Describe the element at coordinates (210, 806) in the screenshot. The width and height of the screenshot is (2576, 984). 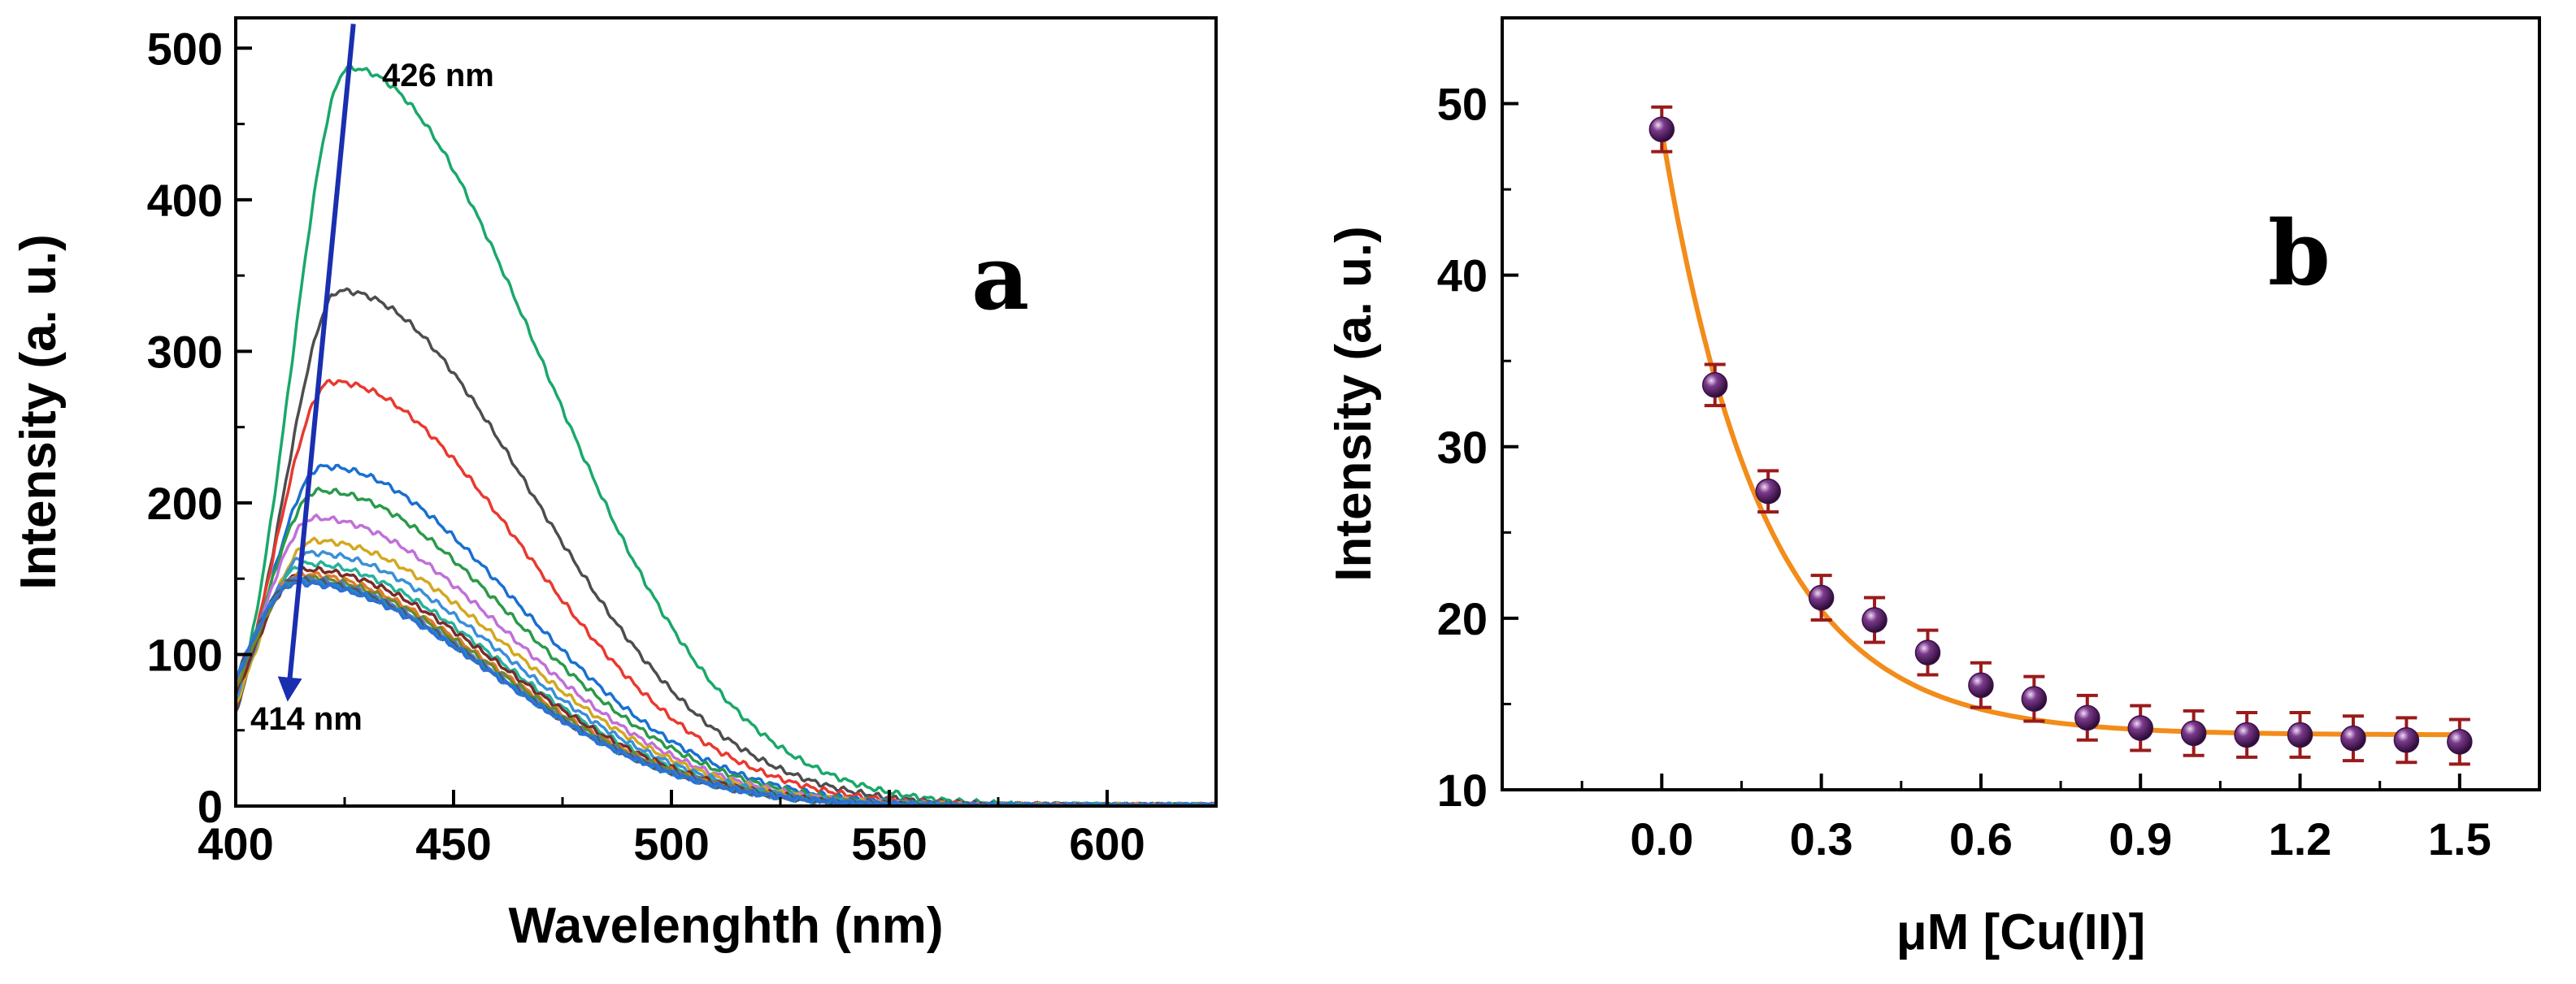
I see `y-tick-label: 0` at that location.